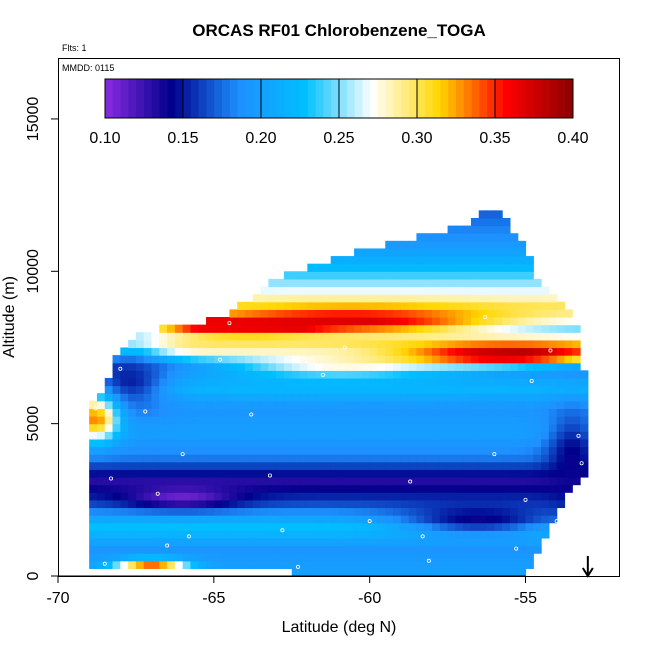 The image size is (650, 650). Describe the element at coordinates (587, 572) in the screenshot. I see `arrow-head` at that location.